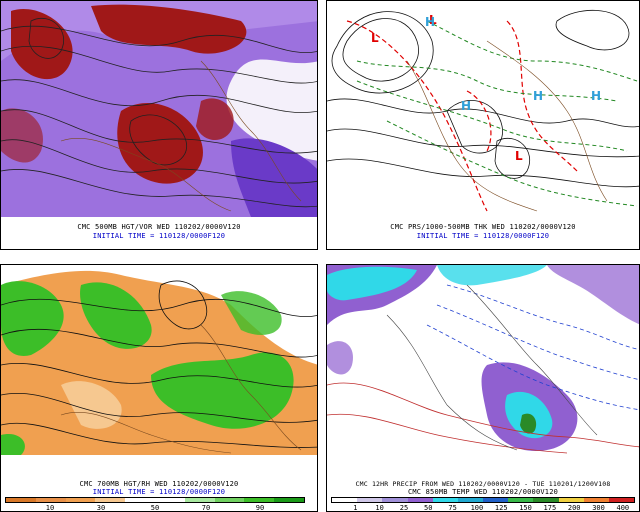  Describe the element at coordinates (477, 508) in the screenshot. I see `scale-tick: 100` at that location.